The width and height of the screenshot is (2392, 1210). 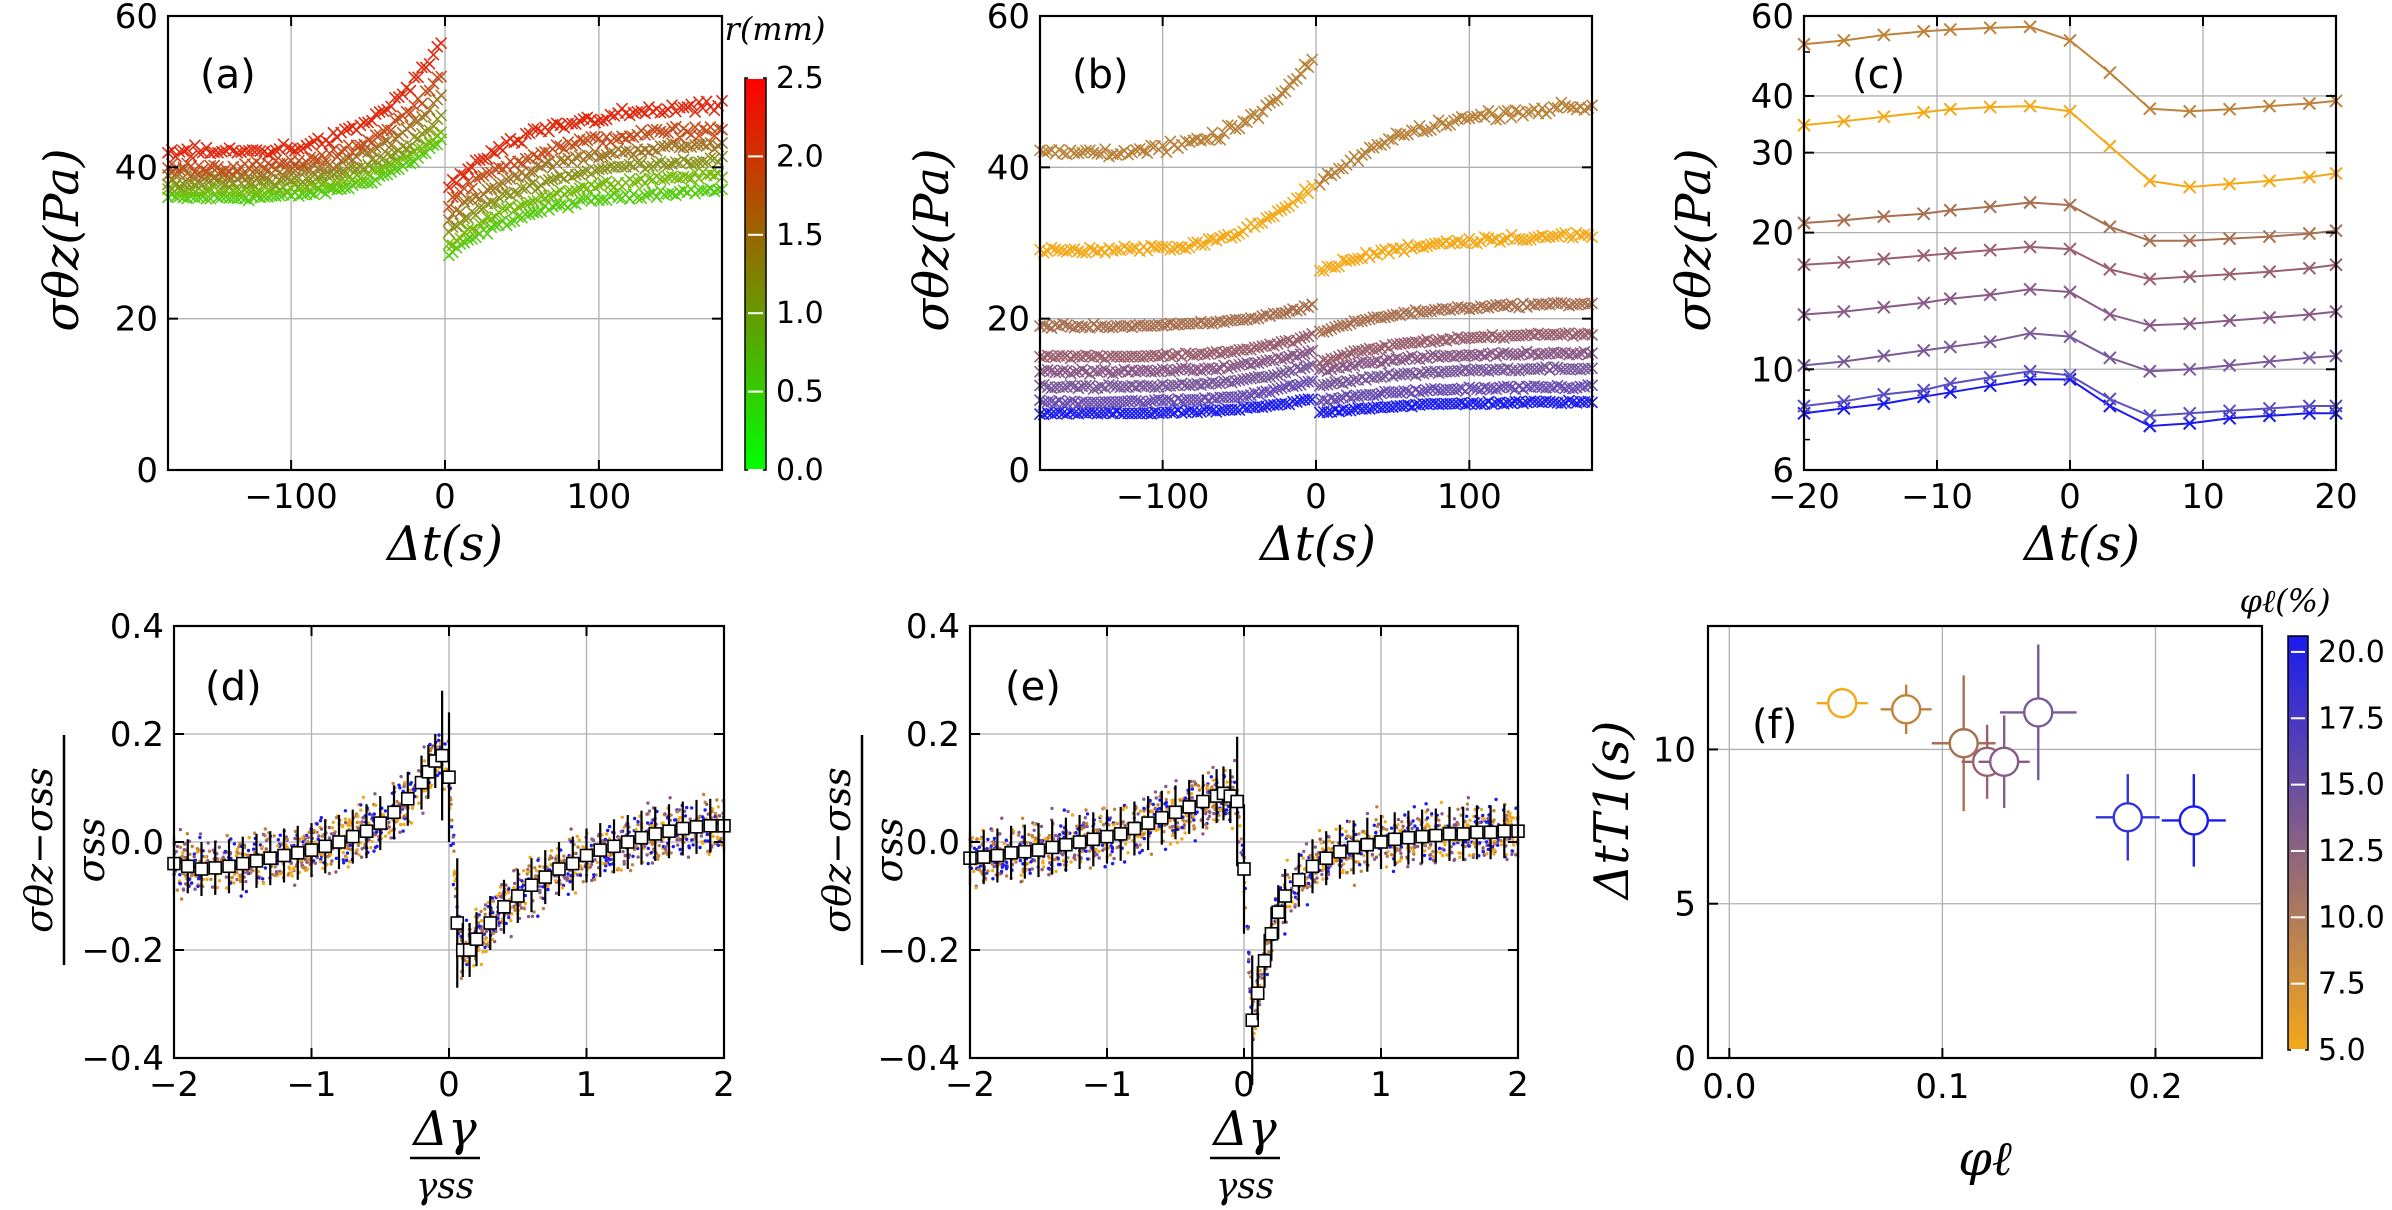 I want to click on panel-b-x-tick-label: 0, so click(x=1316, y=497).